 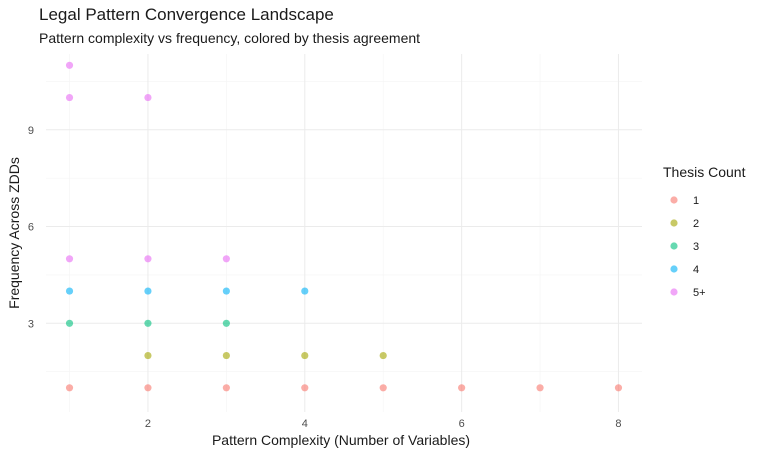 What do you see at coordinates (696, 224) in the screenshot?
I see `legend-label: 2` at bounding box center [696, 224].